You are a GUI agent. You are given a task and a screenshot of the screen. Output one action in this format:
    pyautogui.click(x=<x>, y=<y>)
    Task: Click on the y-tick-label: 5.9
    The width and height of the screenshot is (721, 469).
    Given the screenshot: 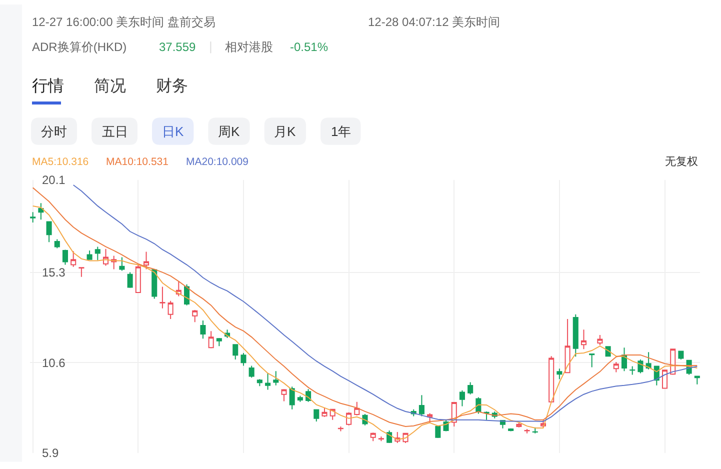 What is the action you would take?
    pyautogui.click(x=51, y=453)
    